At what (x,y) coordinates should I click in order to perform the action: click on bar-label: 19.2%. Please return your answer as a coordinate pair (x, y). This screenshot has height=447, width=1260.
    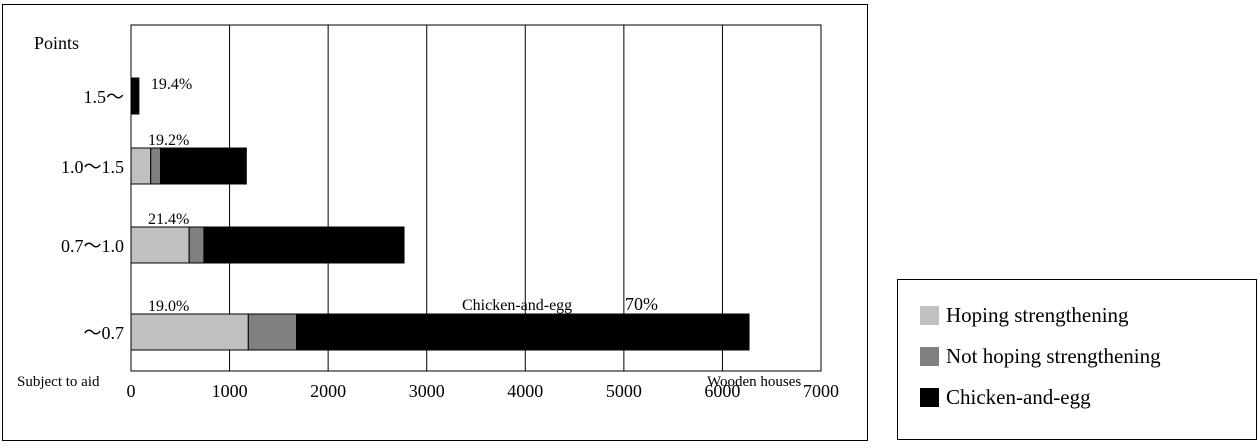
    Looking at the image, I should click on (168, 140).